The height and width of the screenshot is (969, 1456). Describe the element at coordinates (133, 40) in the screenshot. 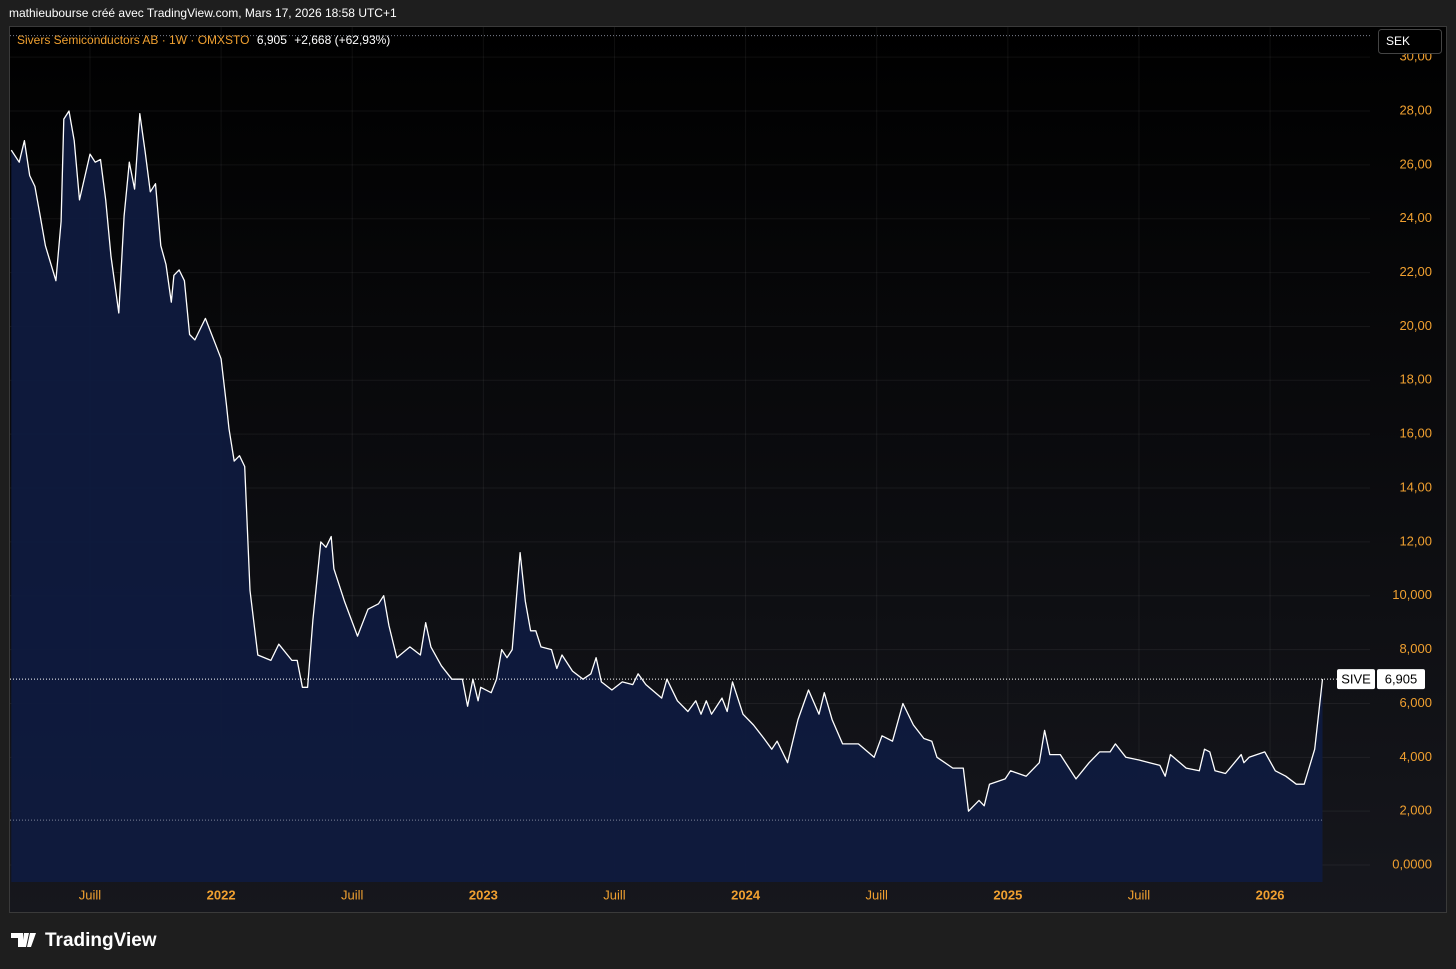

I see `legend-title: Sivers Semiconductors AB · 1W · OMXSTO` at that location.